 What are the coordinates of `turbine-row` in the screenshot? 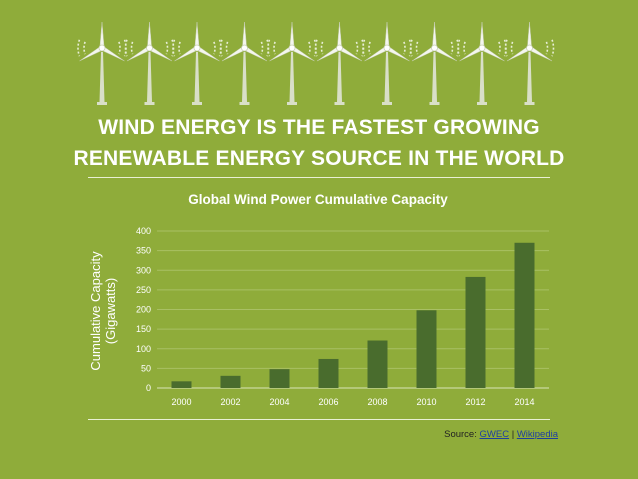 It's located at (316, 63).